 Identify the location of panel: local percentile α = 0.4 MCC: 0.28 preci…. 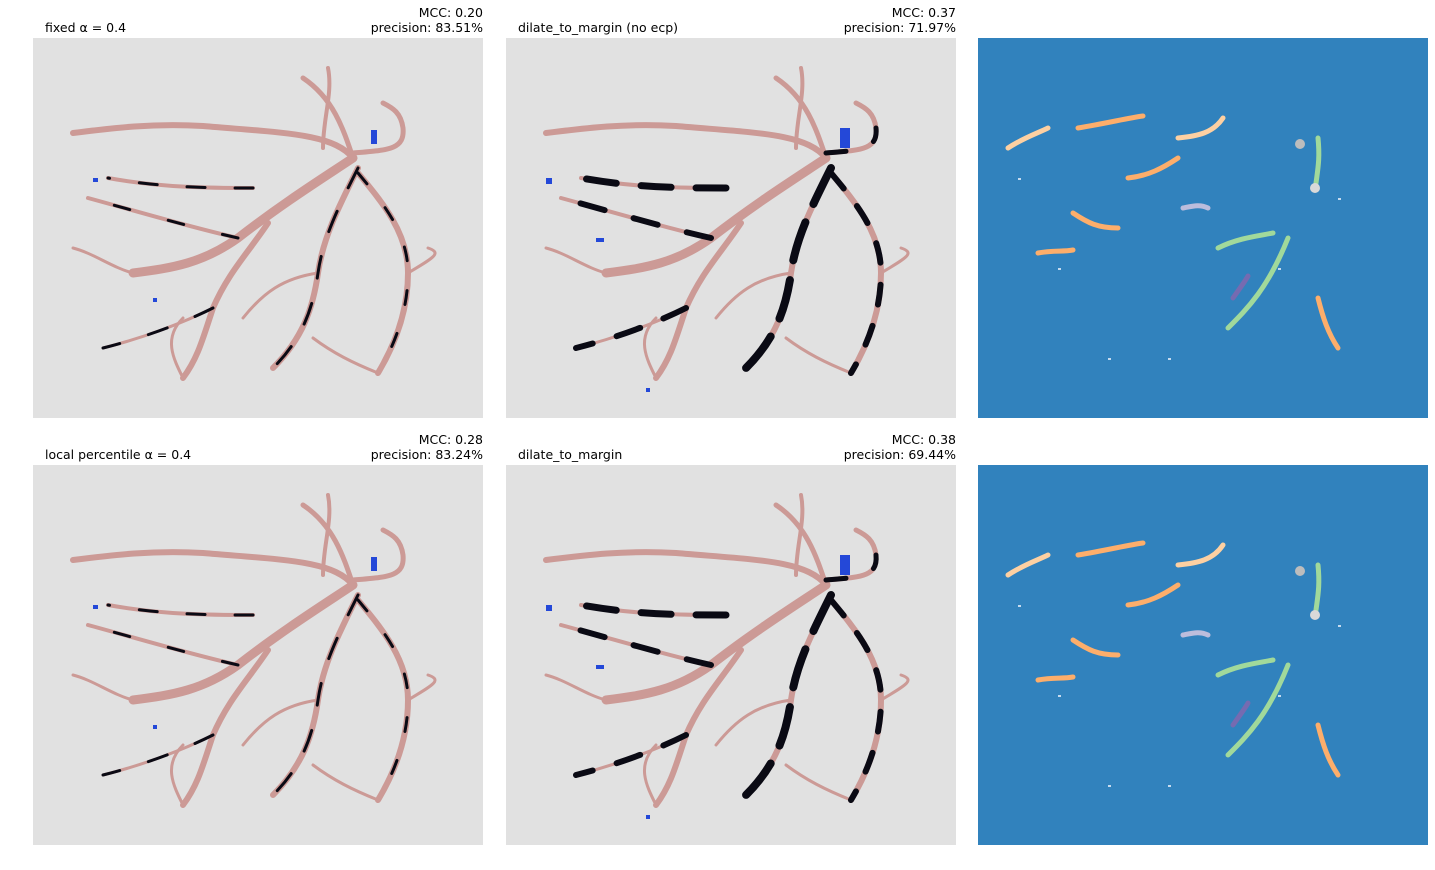
(258, 638).